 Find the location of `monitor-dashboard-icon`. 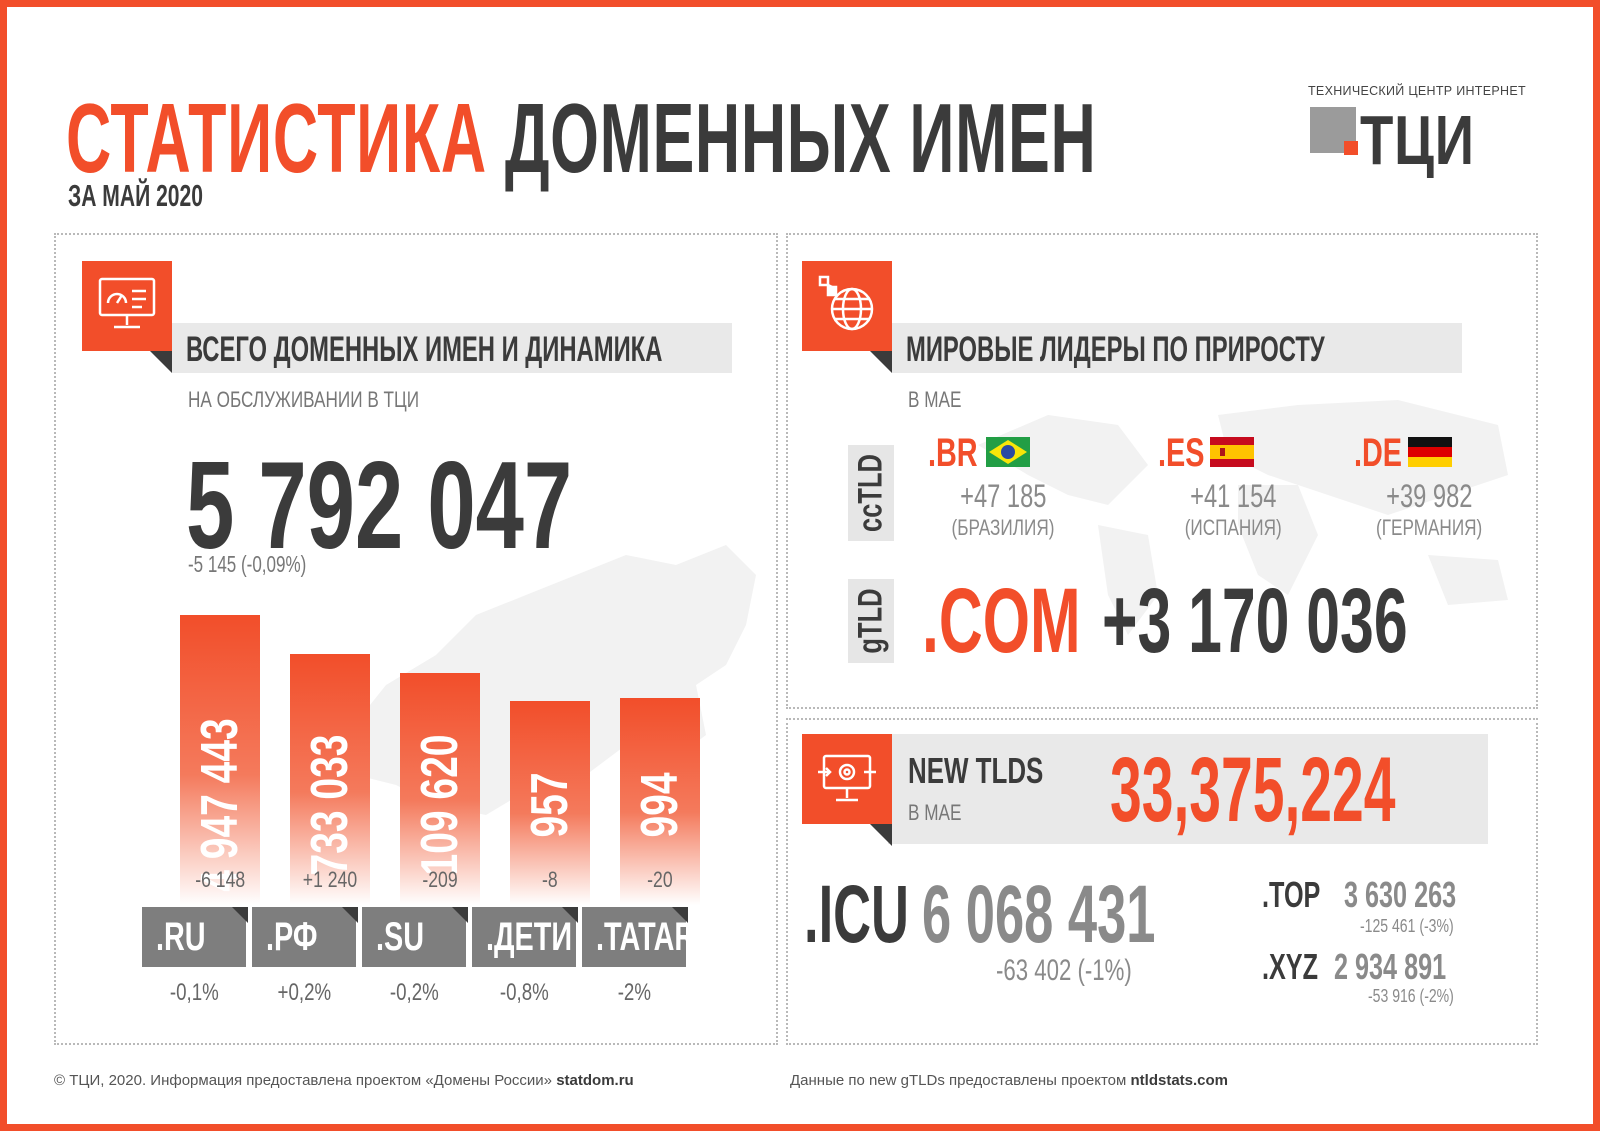

monitor-dashboard-icon is located at coordinates (127, 303).